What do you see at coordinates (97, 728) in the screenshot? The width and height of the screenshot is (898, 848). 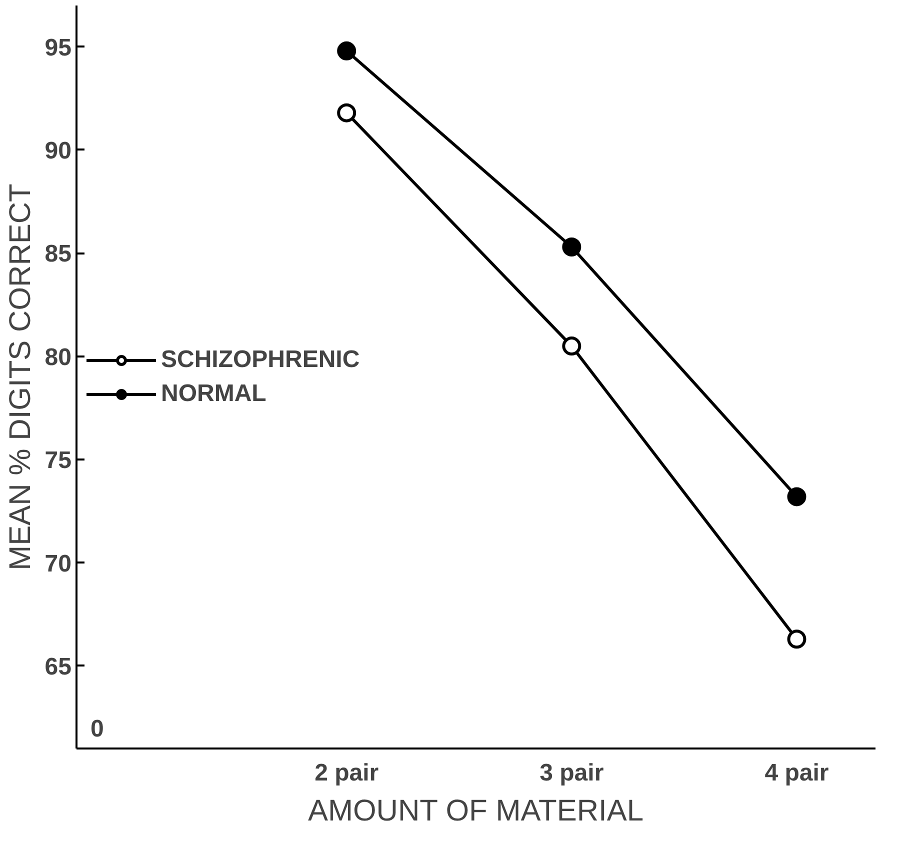 I see `annotation: 0` at bounding box center [97, 728].